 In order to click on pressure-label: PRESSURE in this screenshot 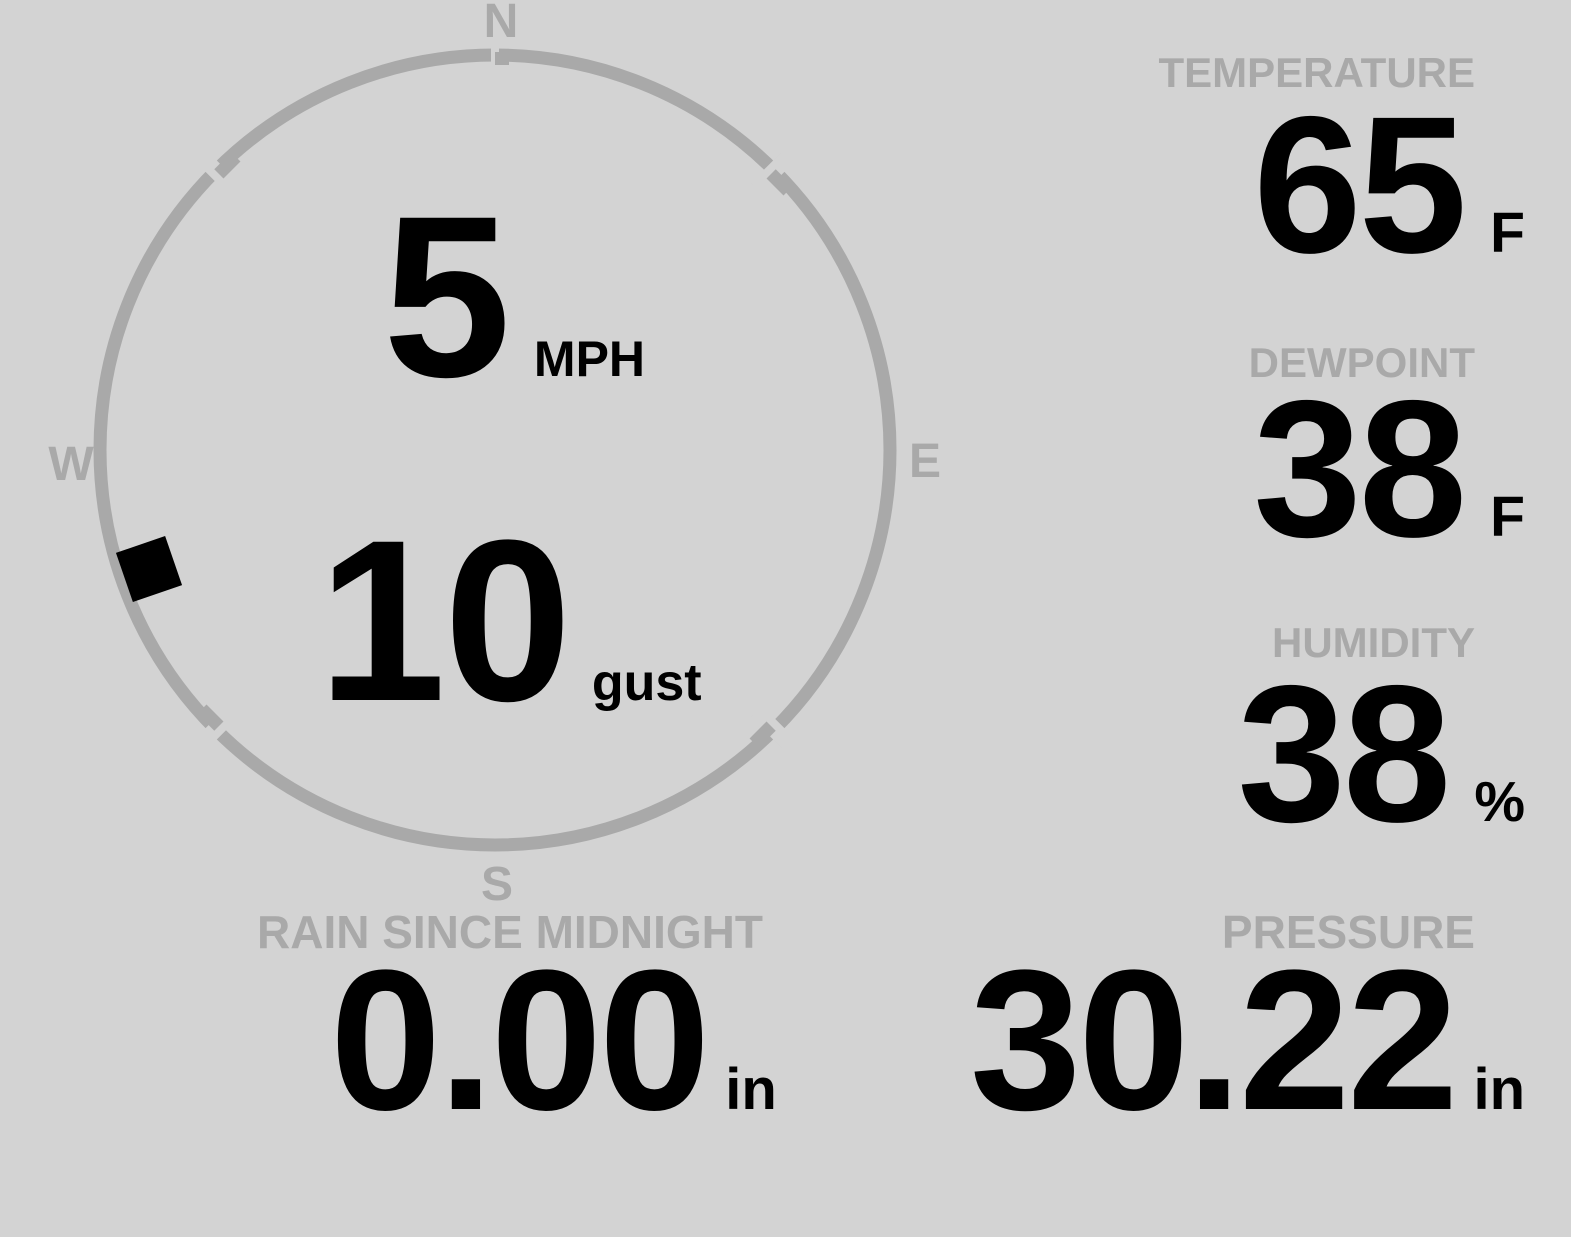, I will do `click(1348, 932)`.